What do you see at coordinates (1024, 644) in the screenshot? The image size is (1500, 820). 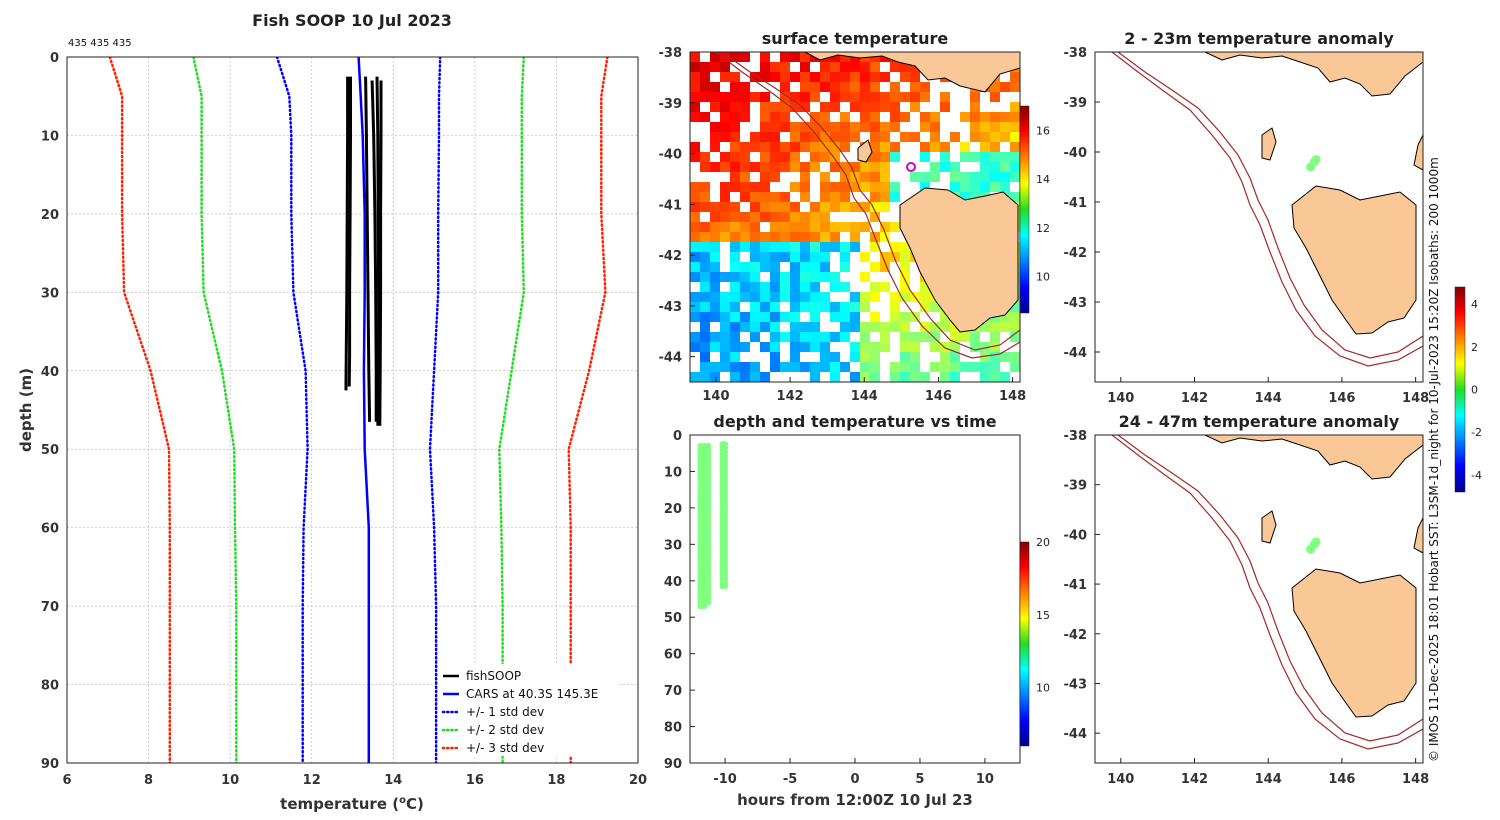 I see `time-colorbar` at bounding box center [1024, 644].